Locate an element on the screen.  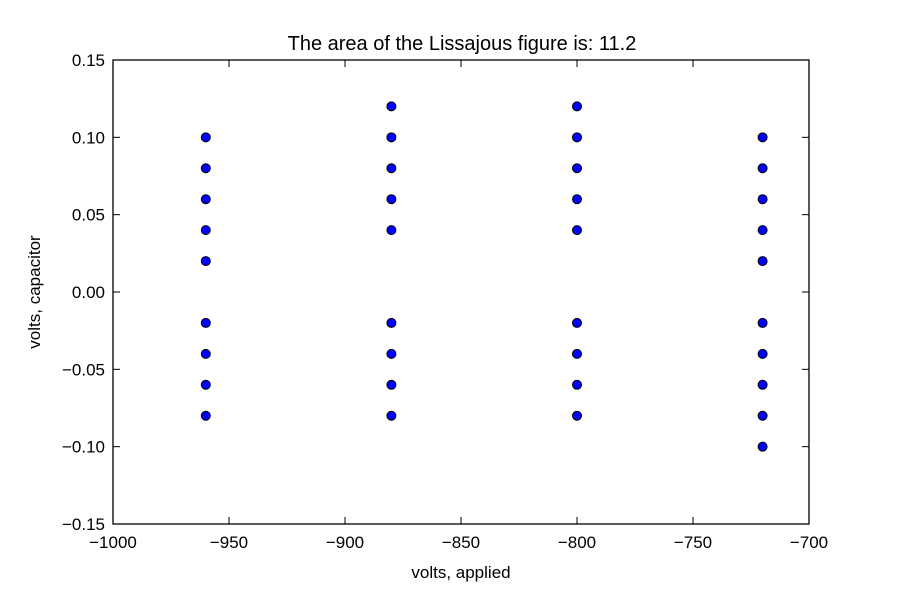
x-axis-label: volts, applied is located at coordinates (460, 572).